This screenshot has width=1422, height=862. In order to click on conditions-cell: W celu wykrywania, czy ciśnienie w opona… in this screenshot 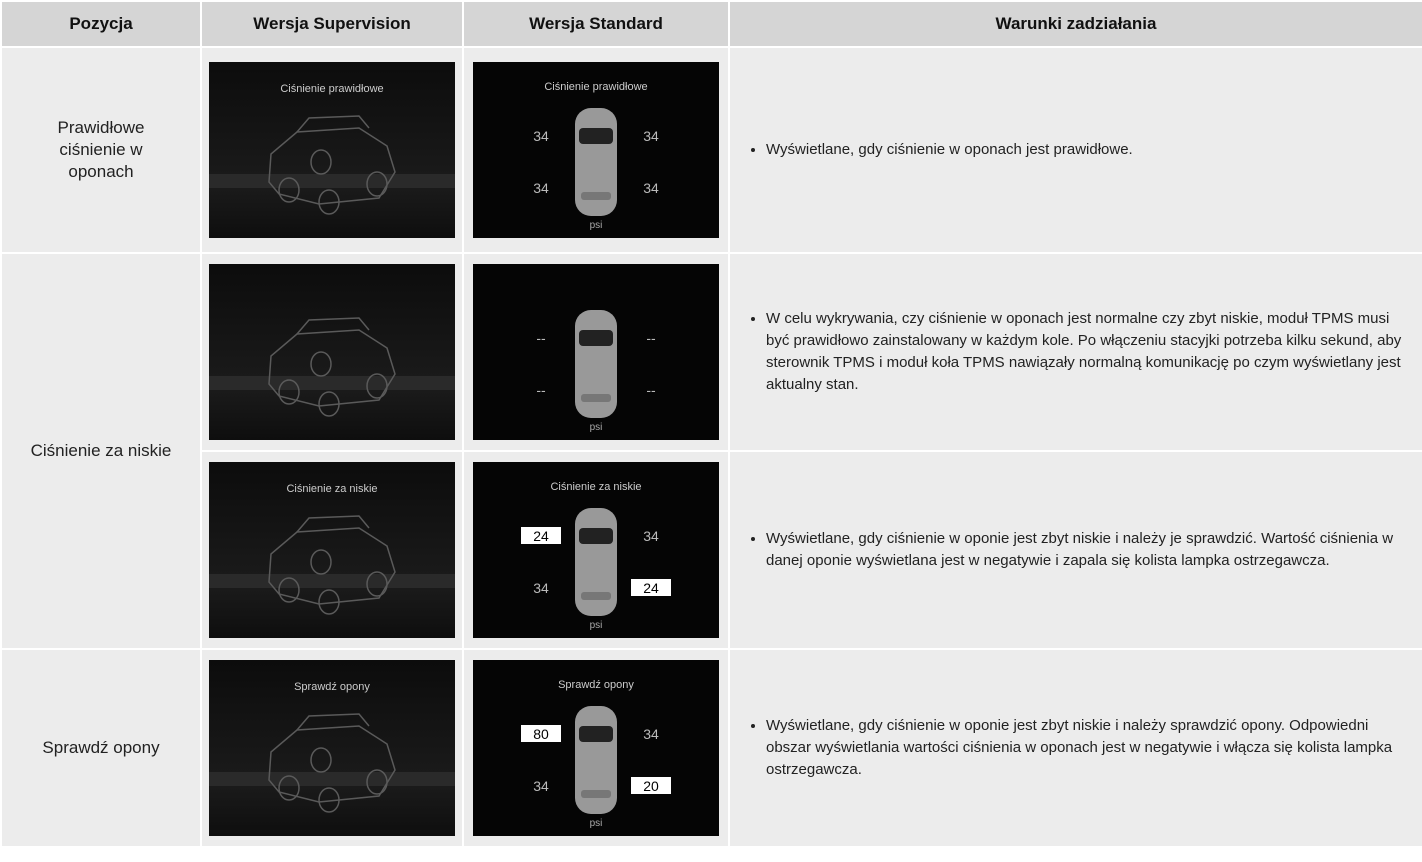, I will do `click(1075, 352)`.